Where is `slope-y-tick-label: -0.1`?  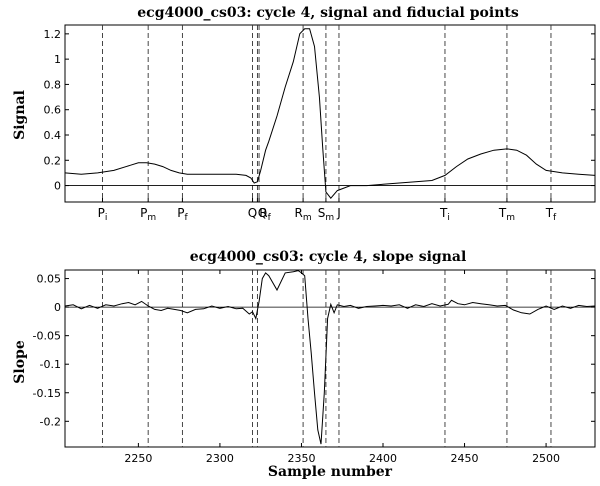 slope-y-tick-label: -0.1 is located at coordinates (50, 364).